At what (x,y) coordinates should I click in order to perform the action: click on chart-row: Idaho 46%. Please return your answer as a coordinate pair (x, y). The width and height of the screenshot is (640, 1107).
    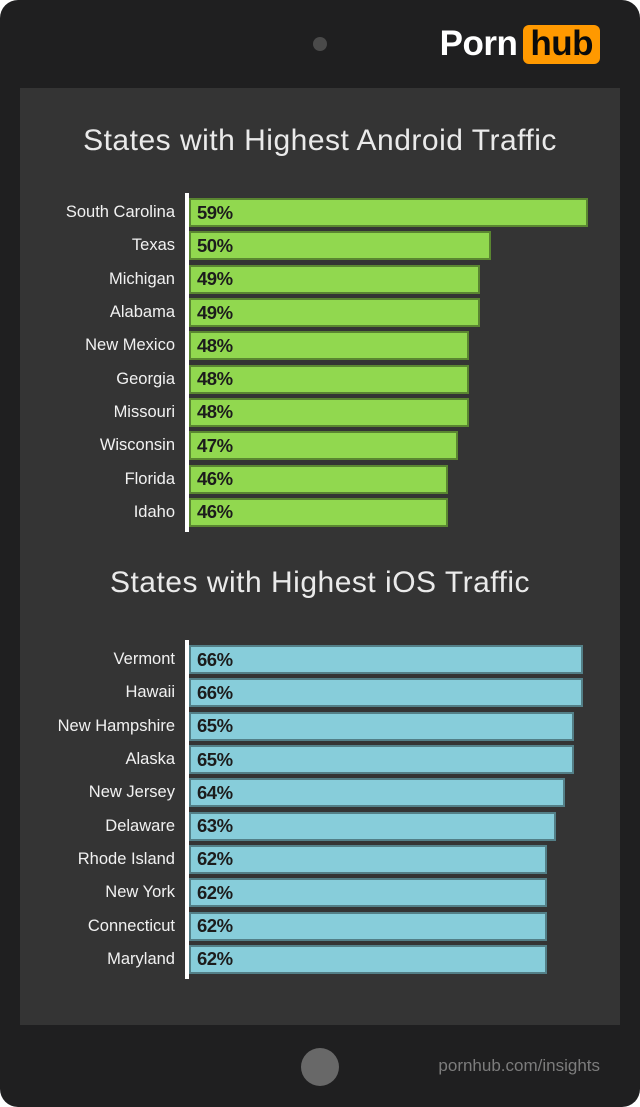
    Looking at the image, I should click on (320, 512).